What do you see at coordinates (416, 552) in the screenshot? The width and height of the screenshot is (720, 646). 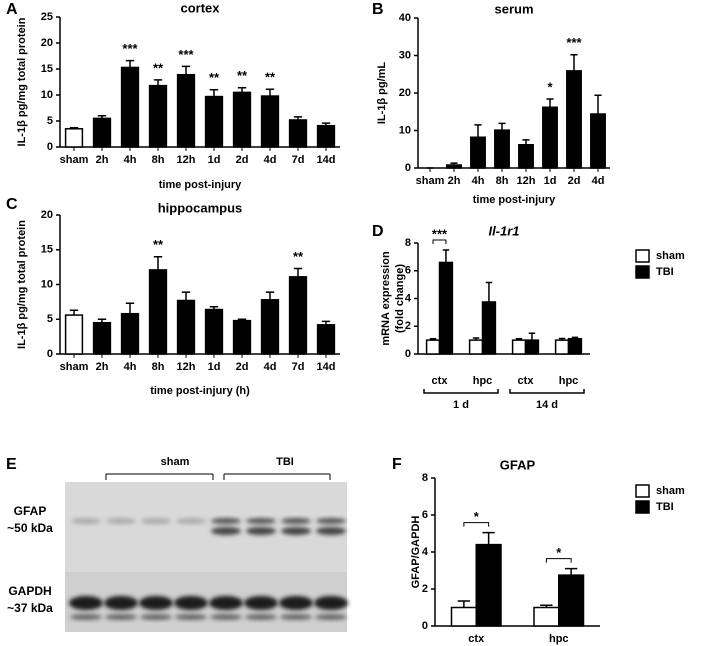 I see `y-axis-title: GFAP/GAPDH` at bounding box center [416, 552].